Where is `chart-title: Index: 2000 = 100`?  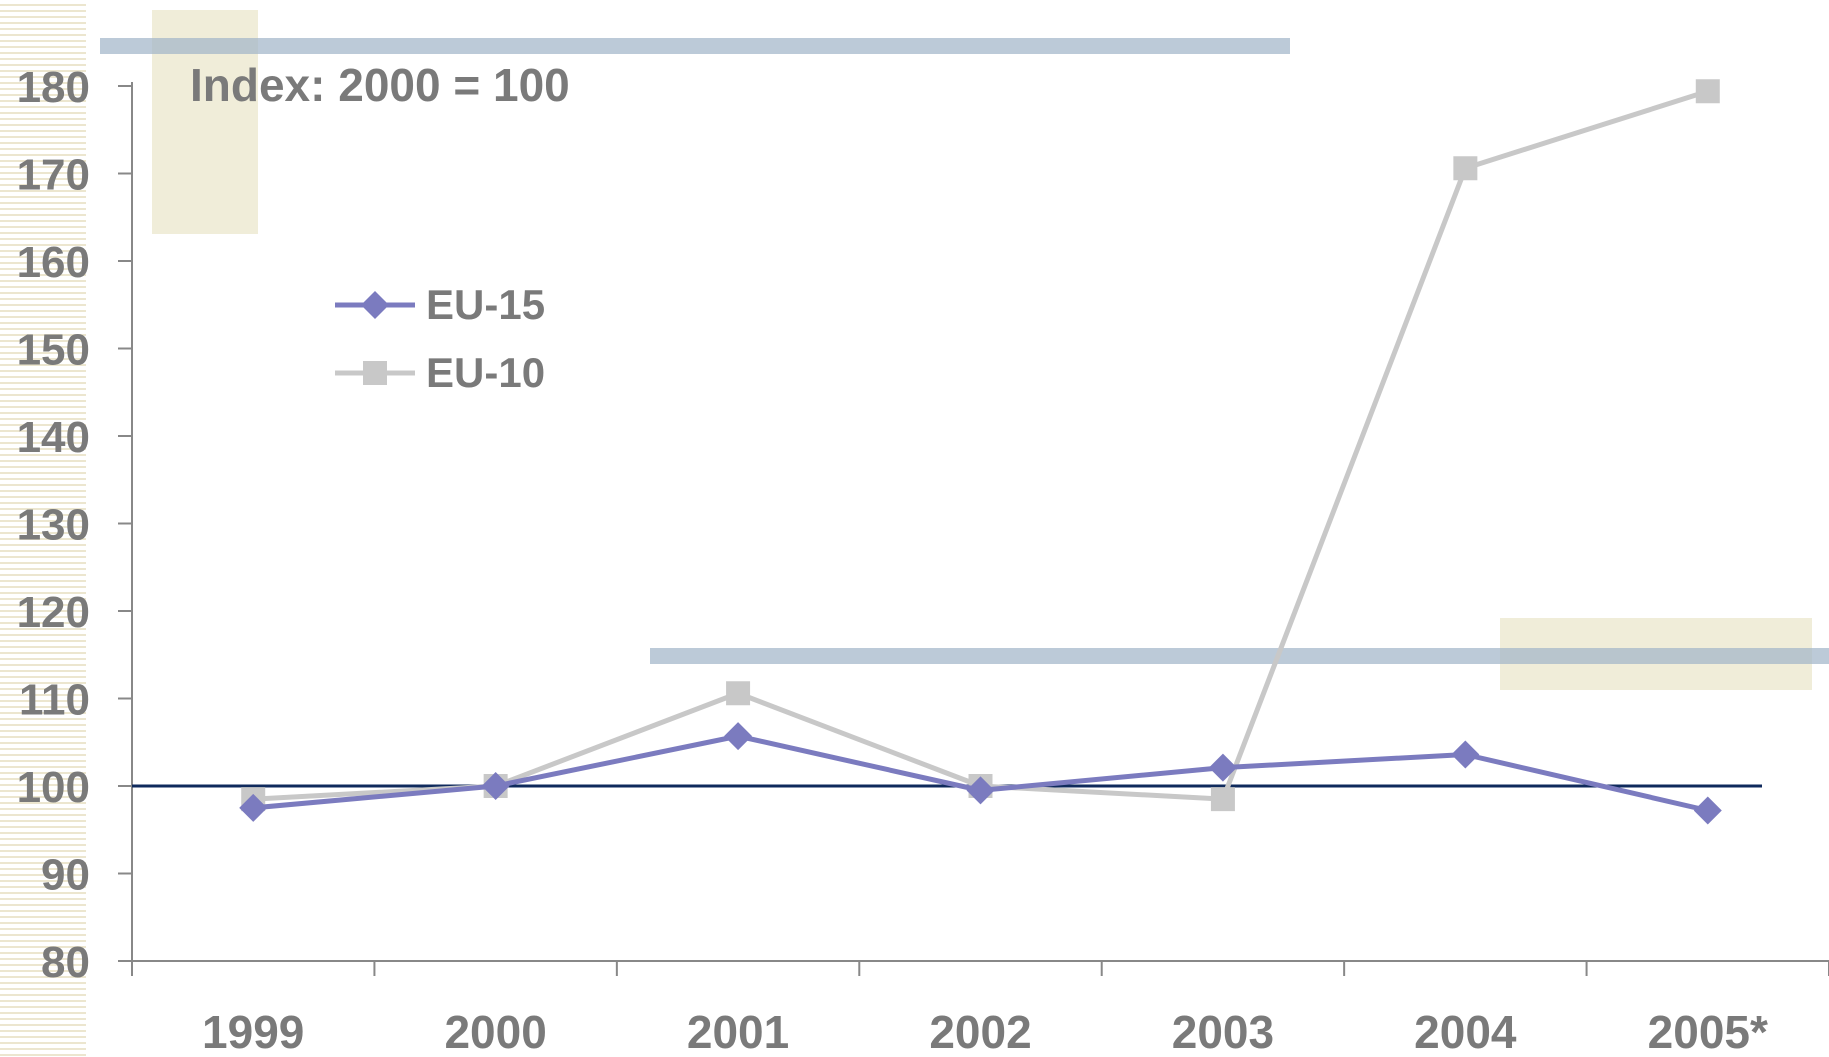
chart-title: Index: 2000 = 100 is located at coordinates (380, 85).